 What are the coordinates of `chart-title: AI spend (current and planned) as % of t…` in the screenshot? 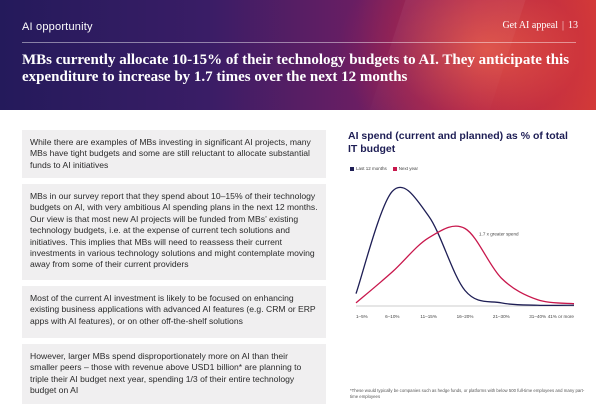 It's located at (458, 142).